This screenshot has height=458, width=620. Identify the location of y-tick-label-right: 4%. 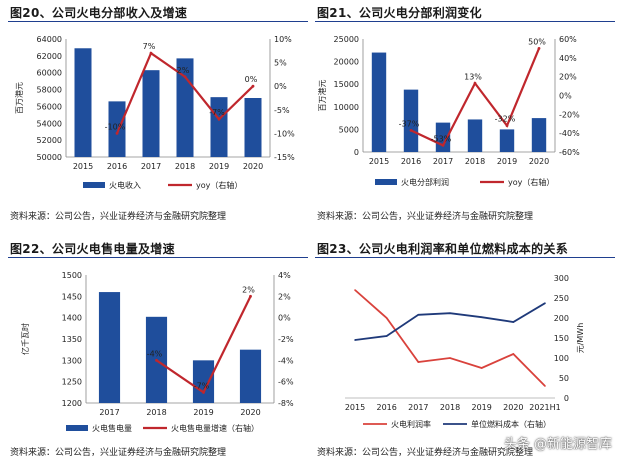
(284, 275).